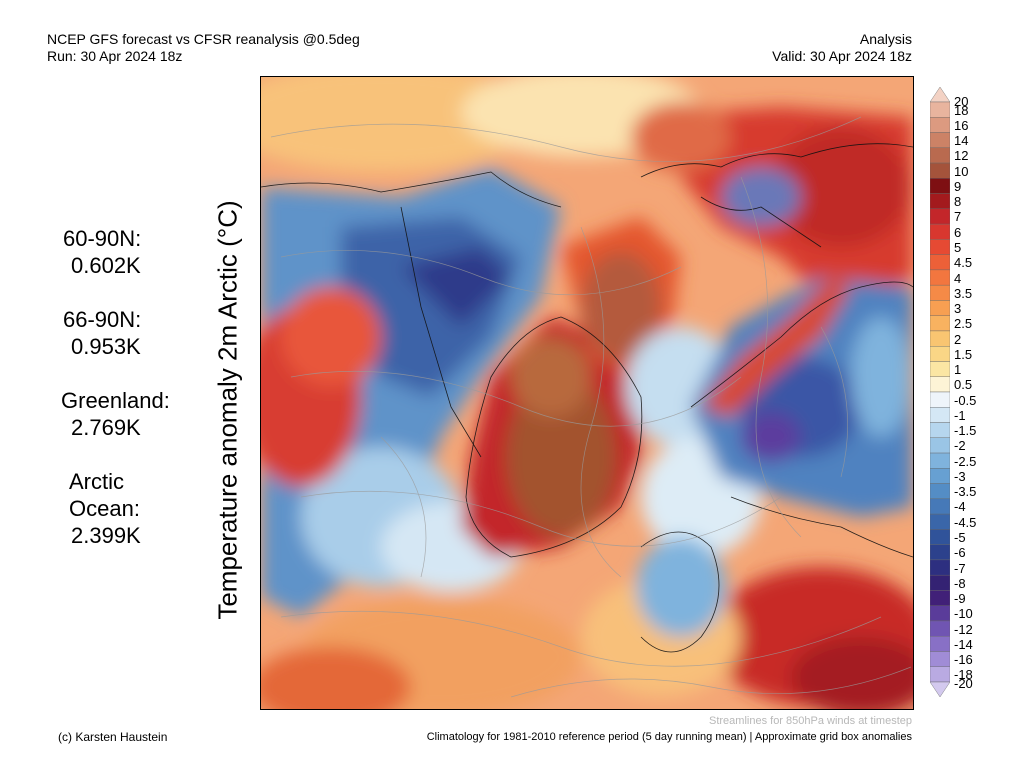 This screenshot has width=1024, height=768. I want to click on colorbar-tick-label: -4, so click(960, 507).